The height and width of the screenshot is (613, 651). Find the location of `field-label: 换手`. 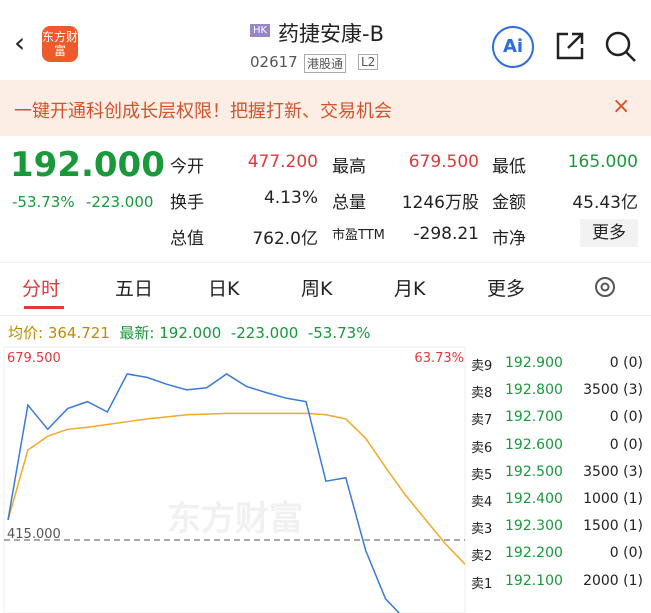

field-label: 换手 is located at coordinates (187, 203).